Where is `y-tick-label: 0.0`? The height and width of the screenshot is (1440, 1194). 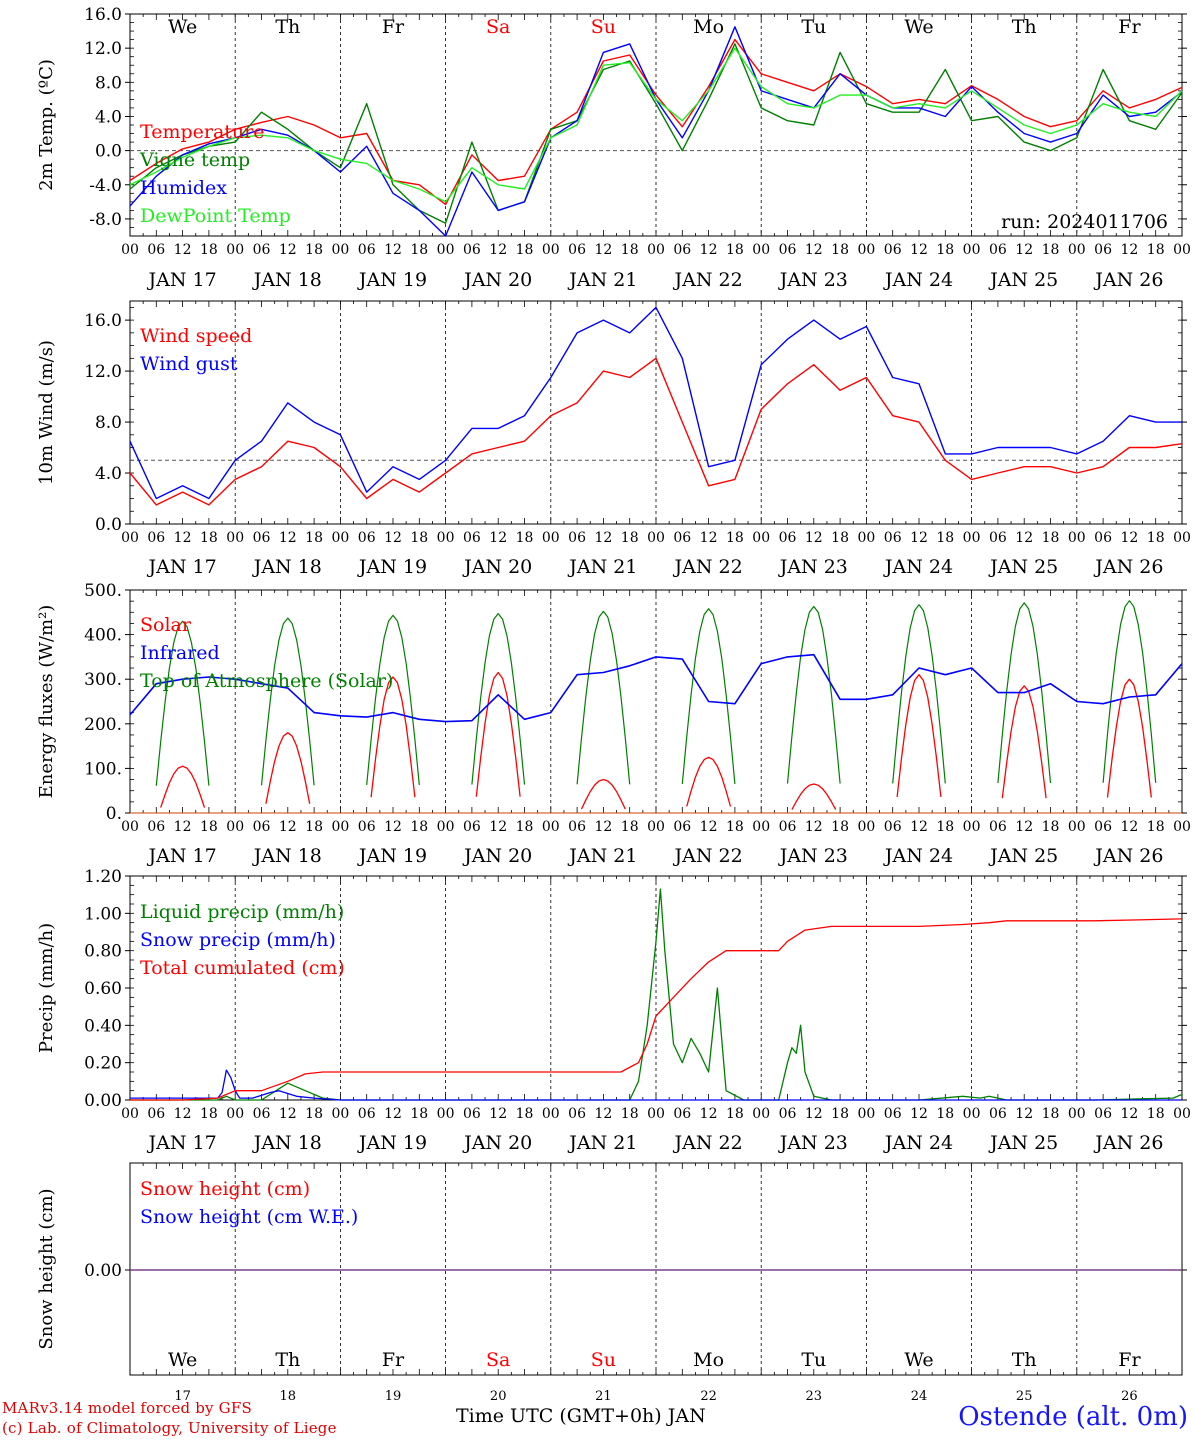
y-tick-label: 0.0 is located at coordinates (108, 152).